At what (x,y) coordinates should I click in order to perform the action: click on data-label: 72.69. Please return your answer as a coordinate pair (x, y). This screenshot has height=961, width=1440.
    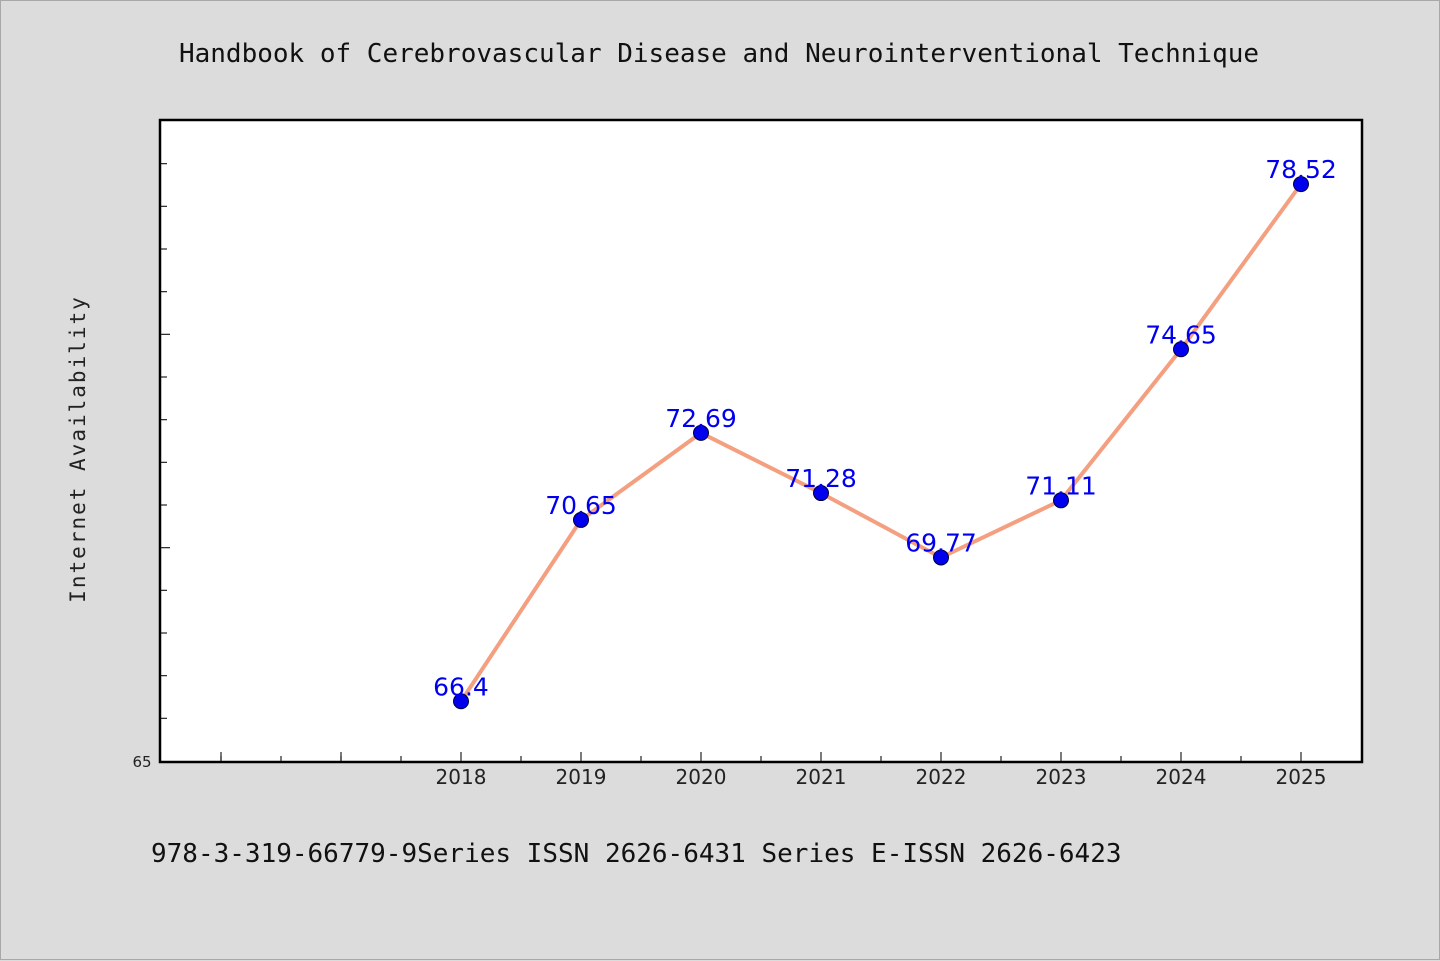
    Looking at the image, I should click on (701, 418).